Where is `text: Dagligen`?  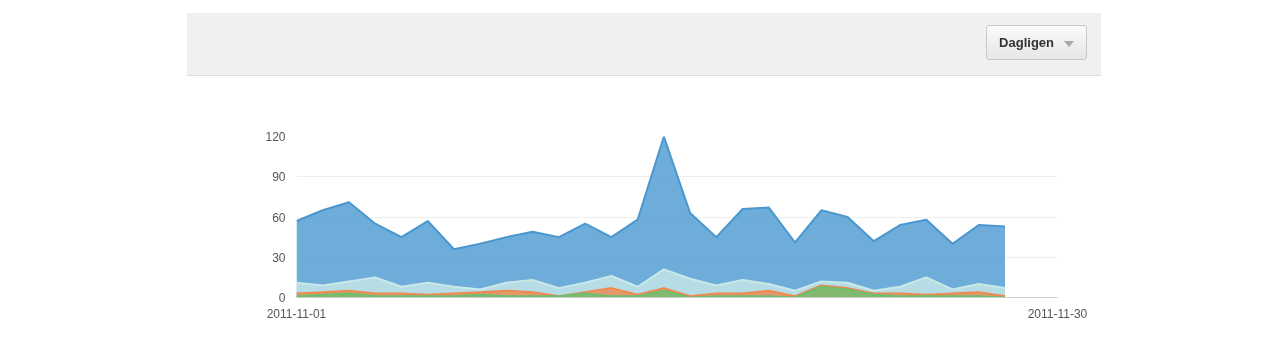 text: Dagligen is located at coordinates (1036, 42).